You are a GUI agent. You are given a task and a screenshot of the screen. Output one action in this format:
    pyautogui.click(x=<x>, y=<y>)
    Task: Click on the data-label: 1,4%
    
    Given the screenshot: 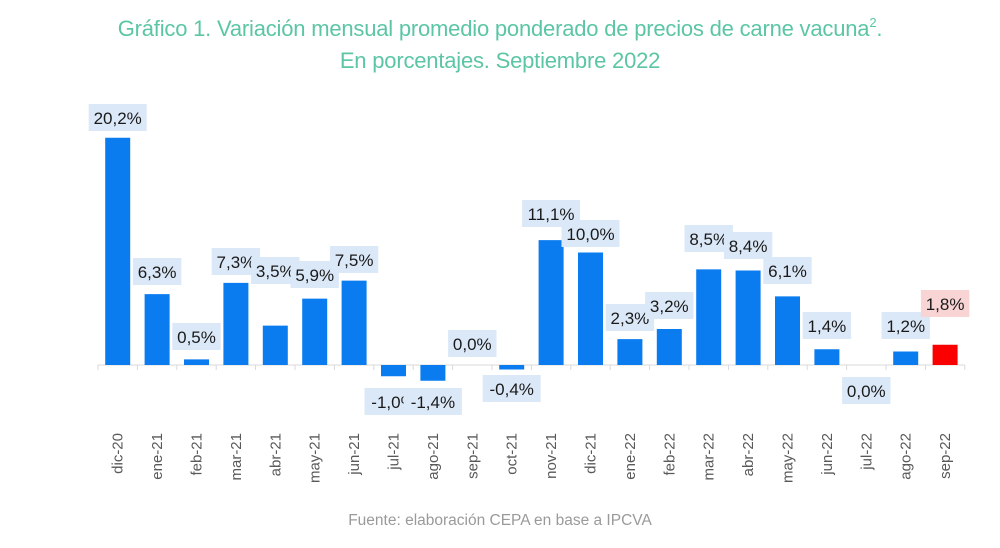 What is the action you would take?
    pyautogui.click(x=827, y=326)
    